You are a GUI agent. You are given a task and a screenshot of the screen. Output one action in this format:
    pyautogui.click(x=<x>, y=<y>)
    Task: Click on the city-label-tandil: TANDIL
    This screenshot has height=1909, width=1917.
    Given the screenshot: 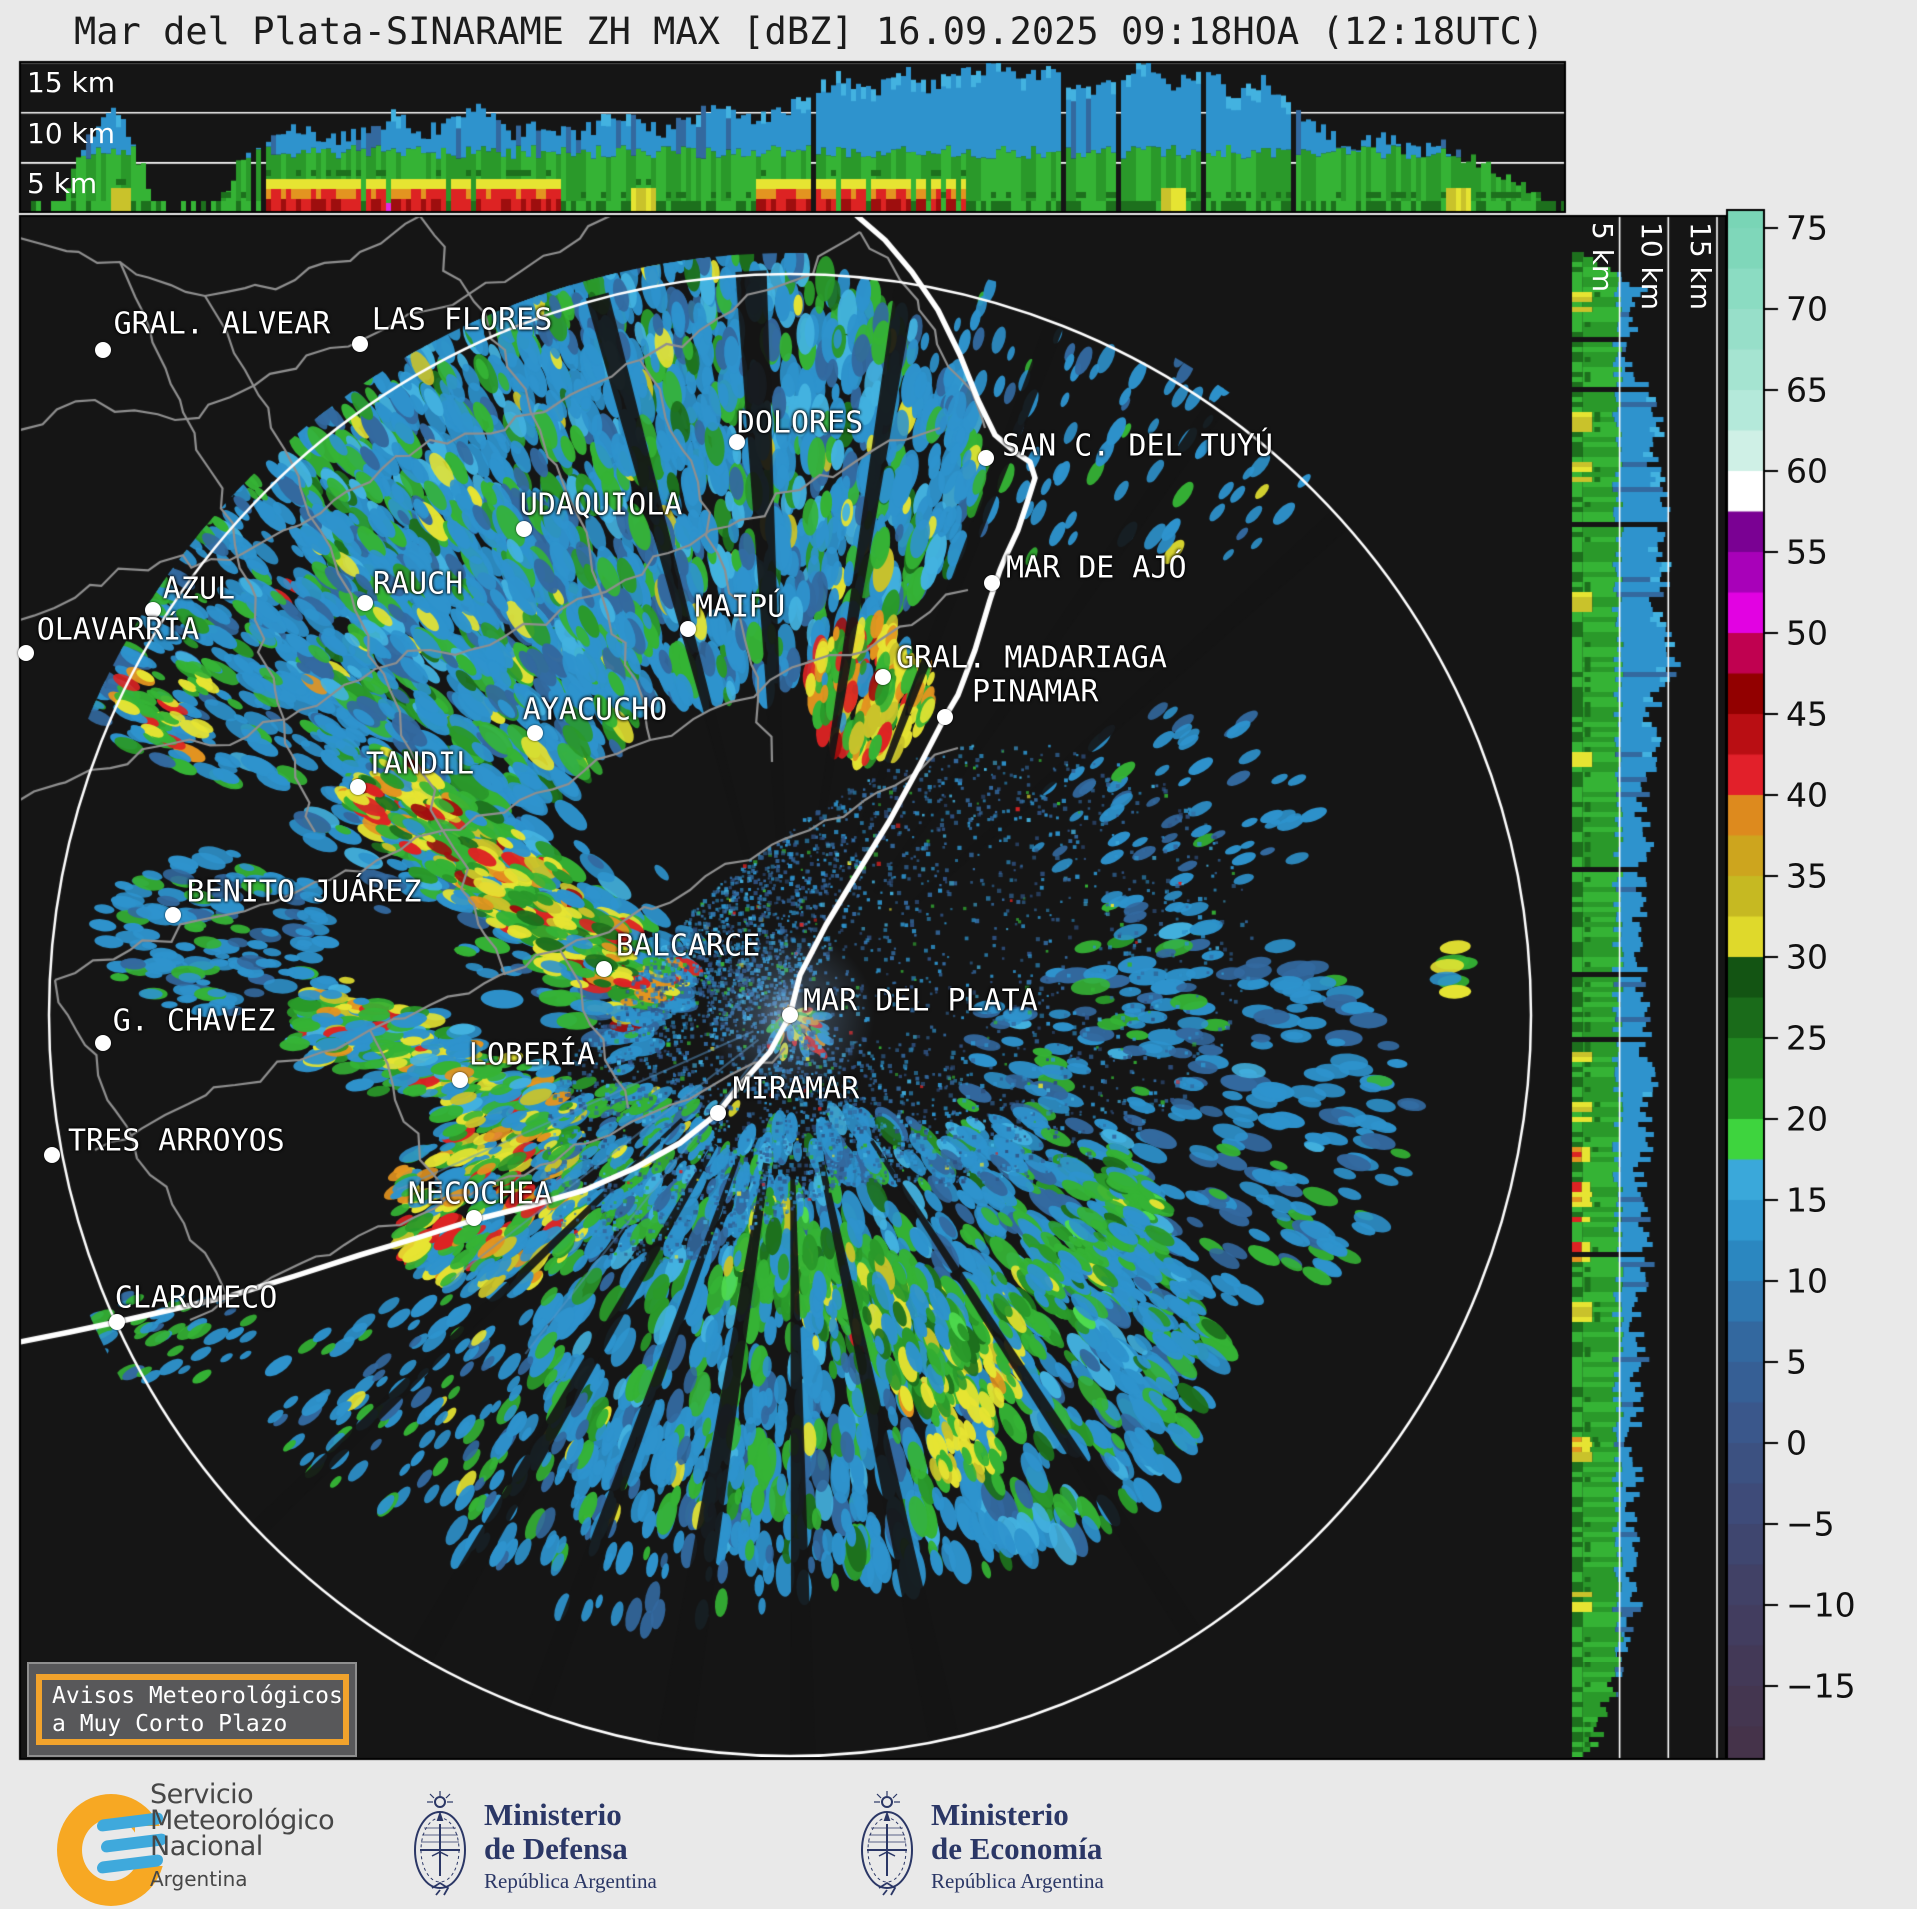 What is the action you would take?
    pyautogui.click(x=420, y=764)
    